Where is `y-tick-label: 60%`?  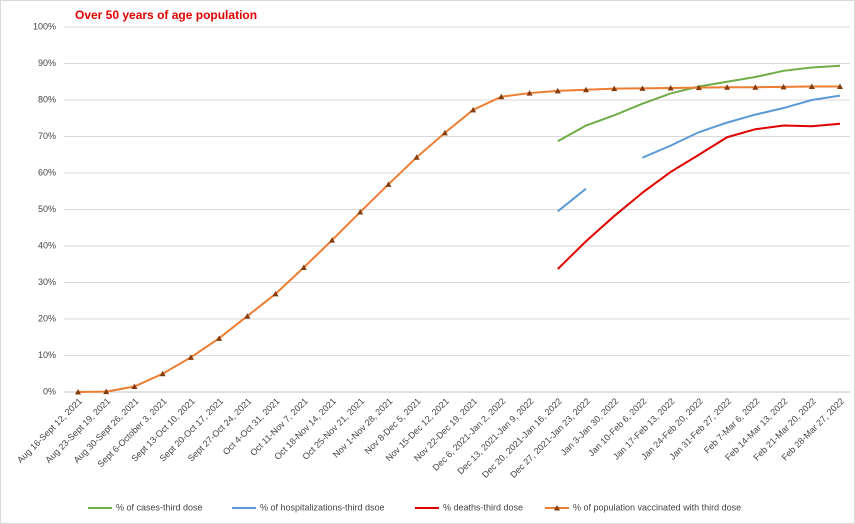 y-tick-label: 60% is located at coordinates (47, 172).